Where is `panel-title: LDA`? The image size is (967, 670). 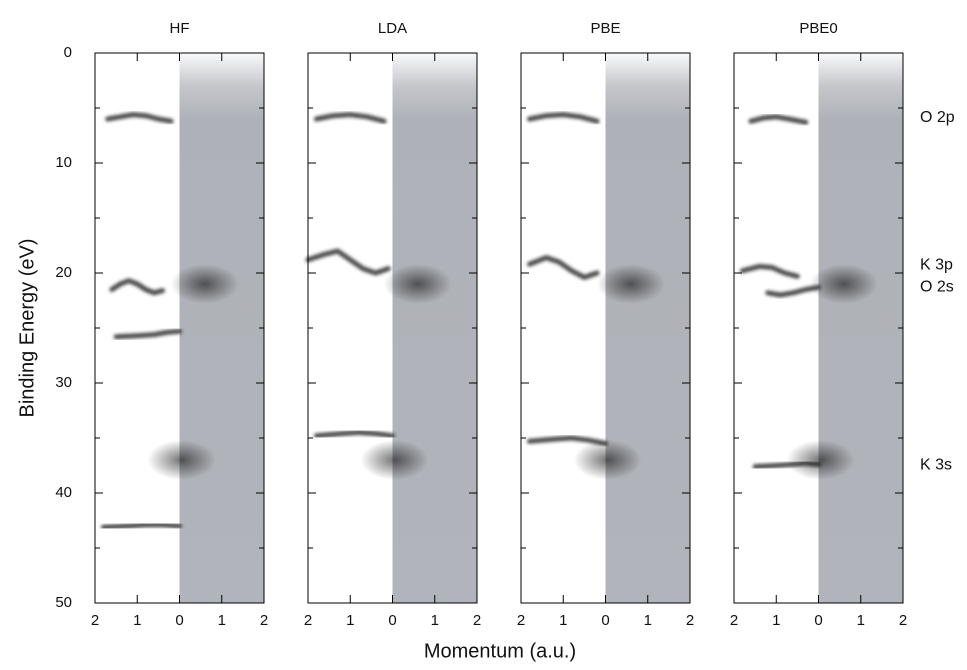 panel-title: LDA is located at coordinates (392, 28).